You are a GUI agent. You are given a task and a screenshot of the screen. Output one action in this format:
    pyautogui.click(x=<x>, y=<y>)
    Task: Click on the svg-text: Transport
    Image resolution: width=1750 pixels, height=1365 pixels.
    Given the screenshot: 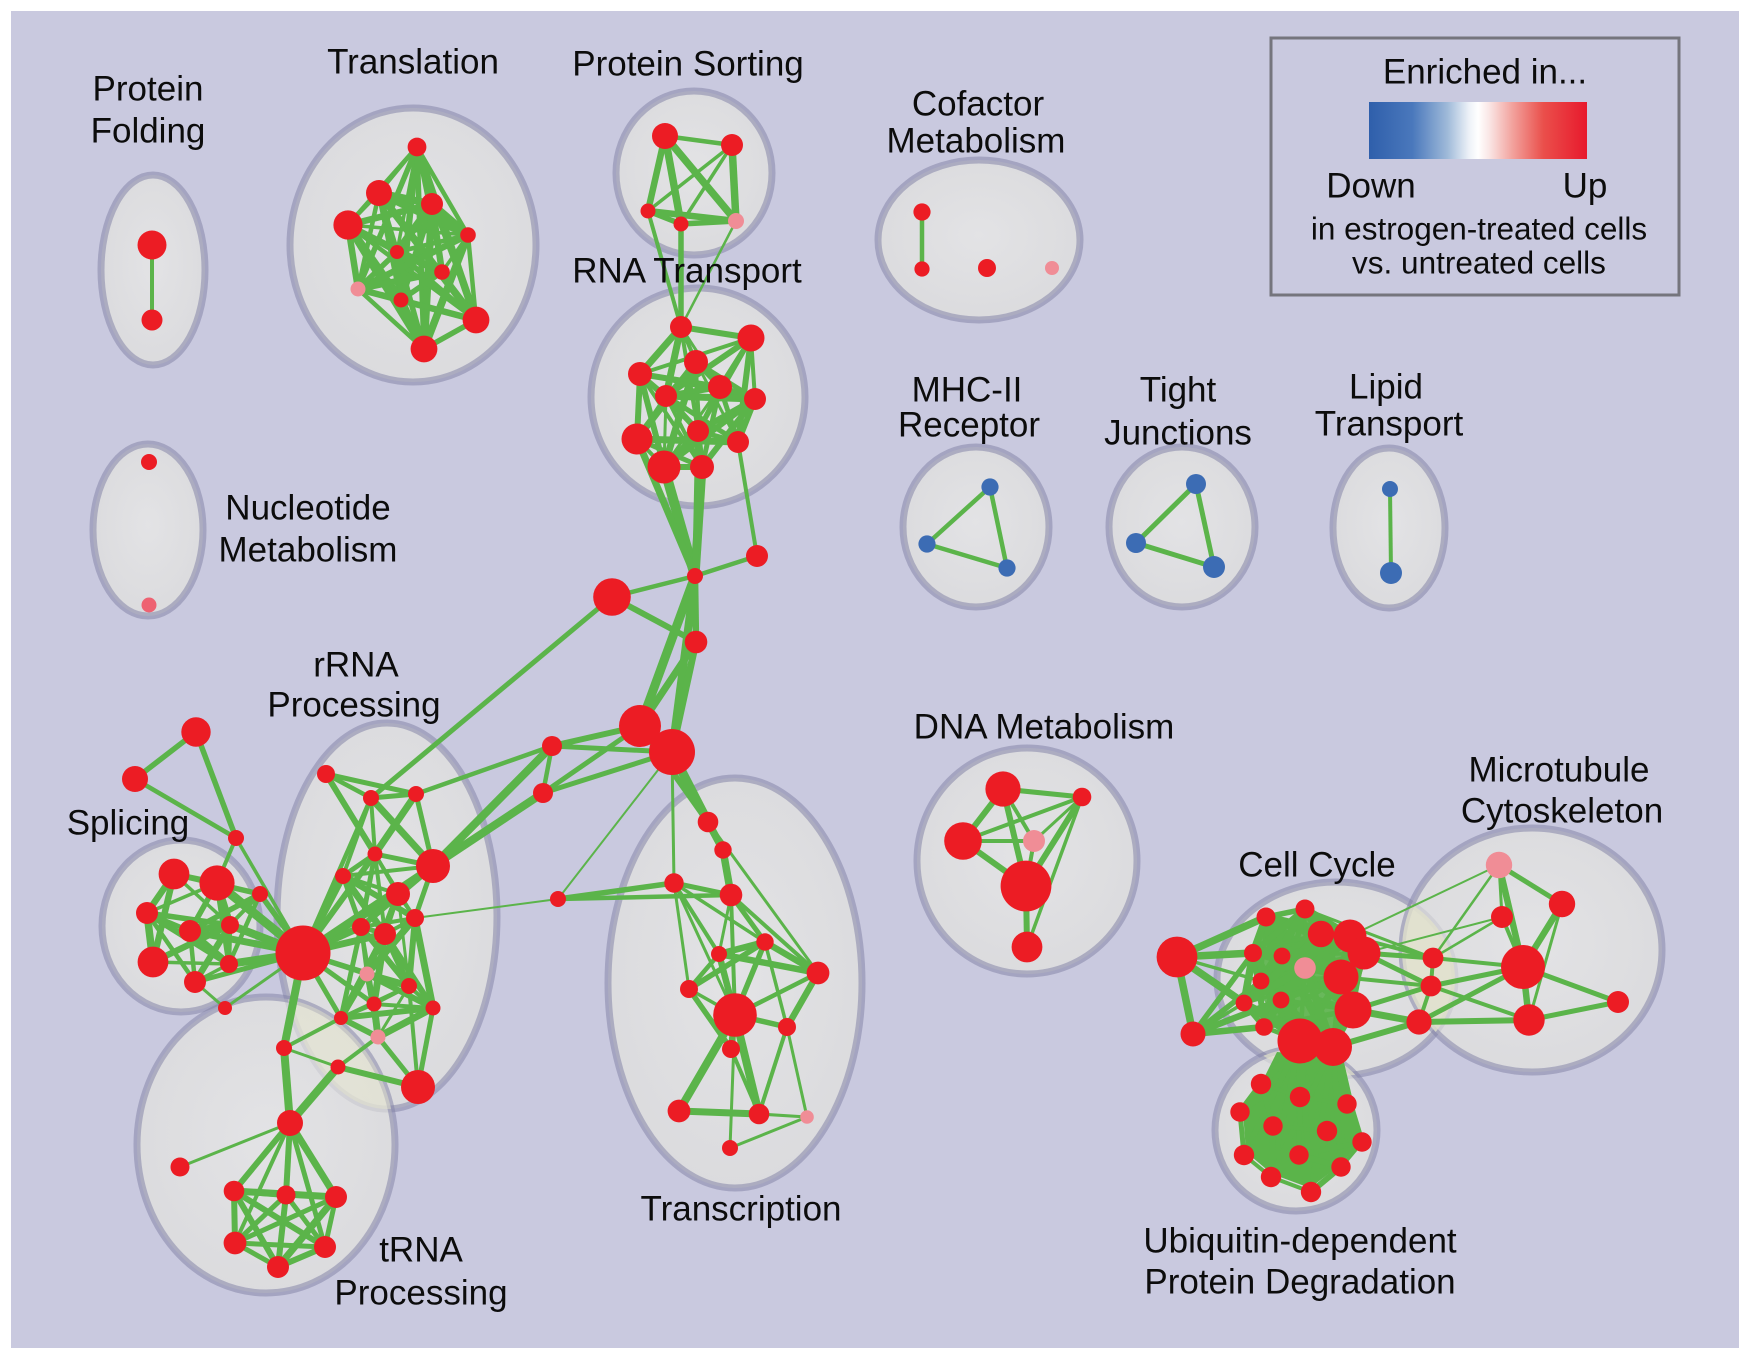 What is the action you would take?
    pyautogui.click(x=1389, y=423)
    